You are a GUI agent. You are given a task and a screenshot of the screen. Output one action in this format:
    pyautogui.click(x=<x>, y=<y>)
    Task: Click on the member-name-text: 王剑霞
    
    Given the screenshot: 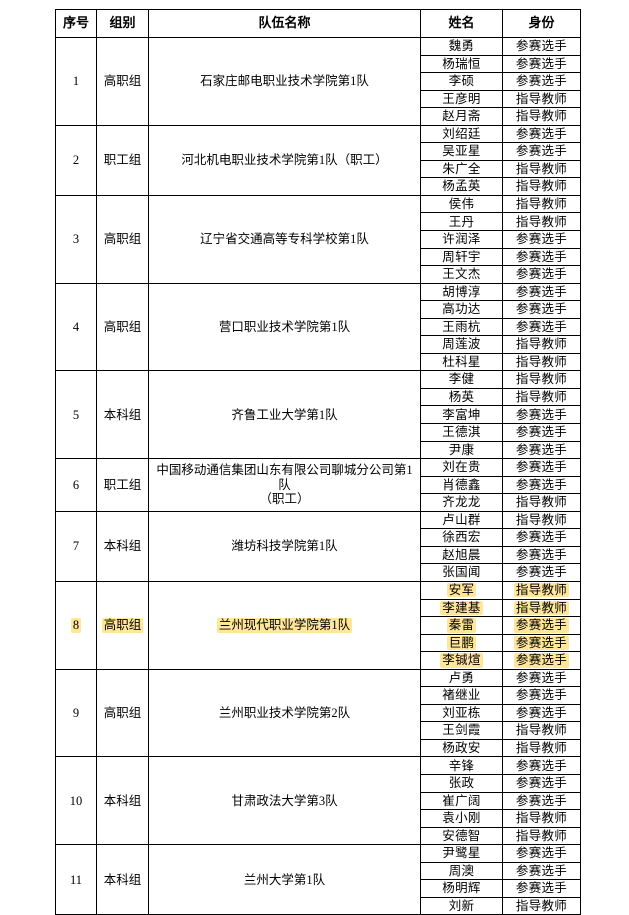 What is the action you would take?
    pyautogui.click(x=461, y=730)
    